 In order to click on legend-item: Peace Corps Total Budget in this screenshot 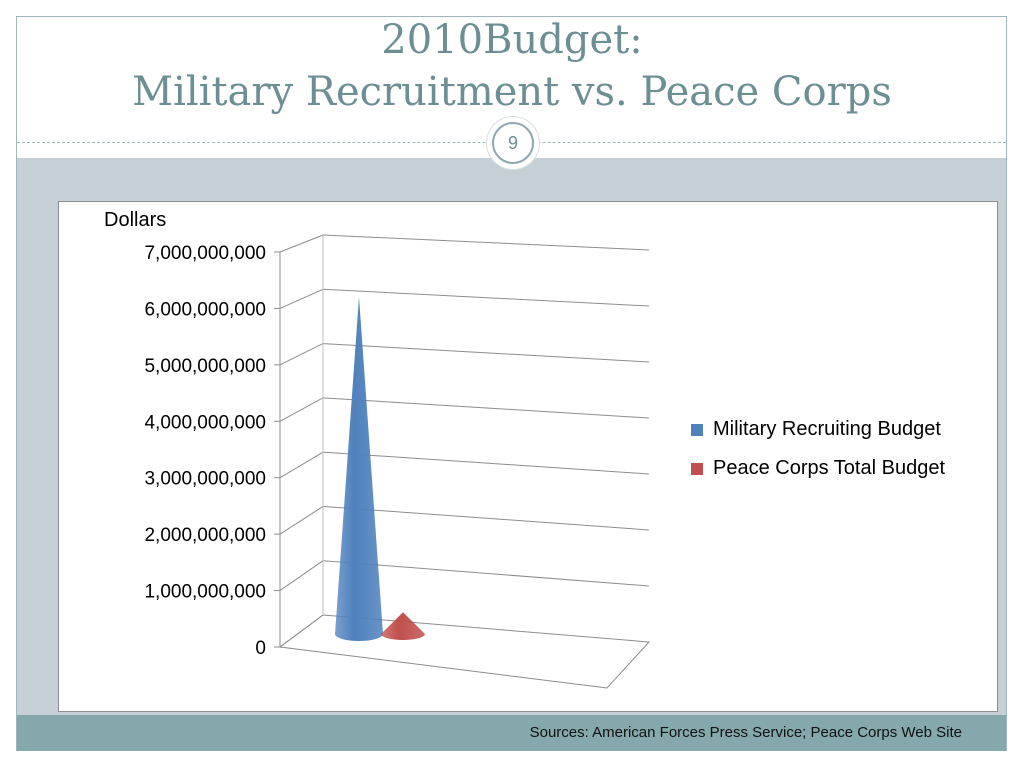, I will do `click(818, 468)`.